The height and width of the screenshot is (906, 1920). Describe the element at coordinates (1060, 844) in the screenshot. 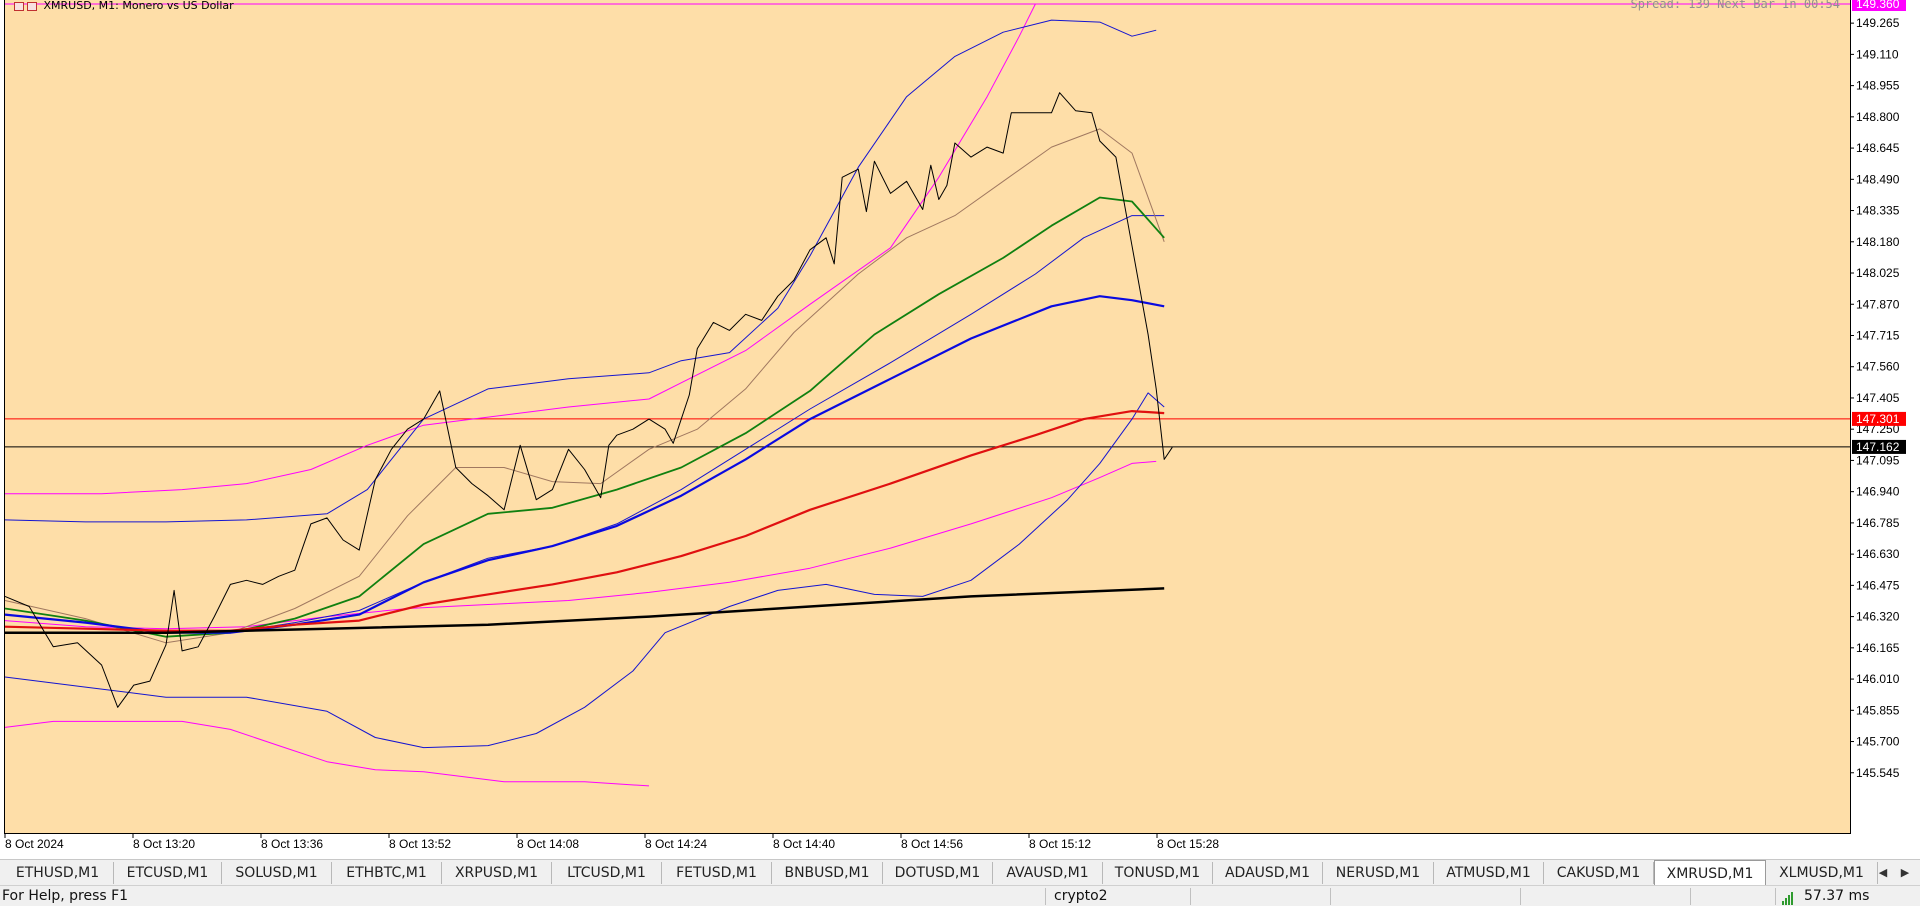

I see `time-tick-label: 8 Oct 15:12` at that location.